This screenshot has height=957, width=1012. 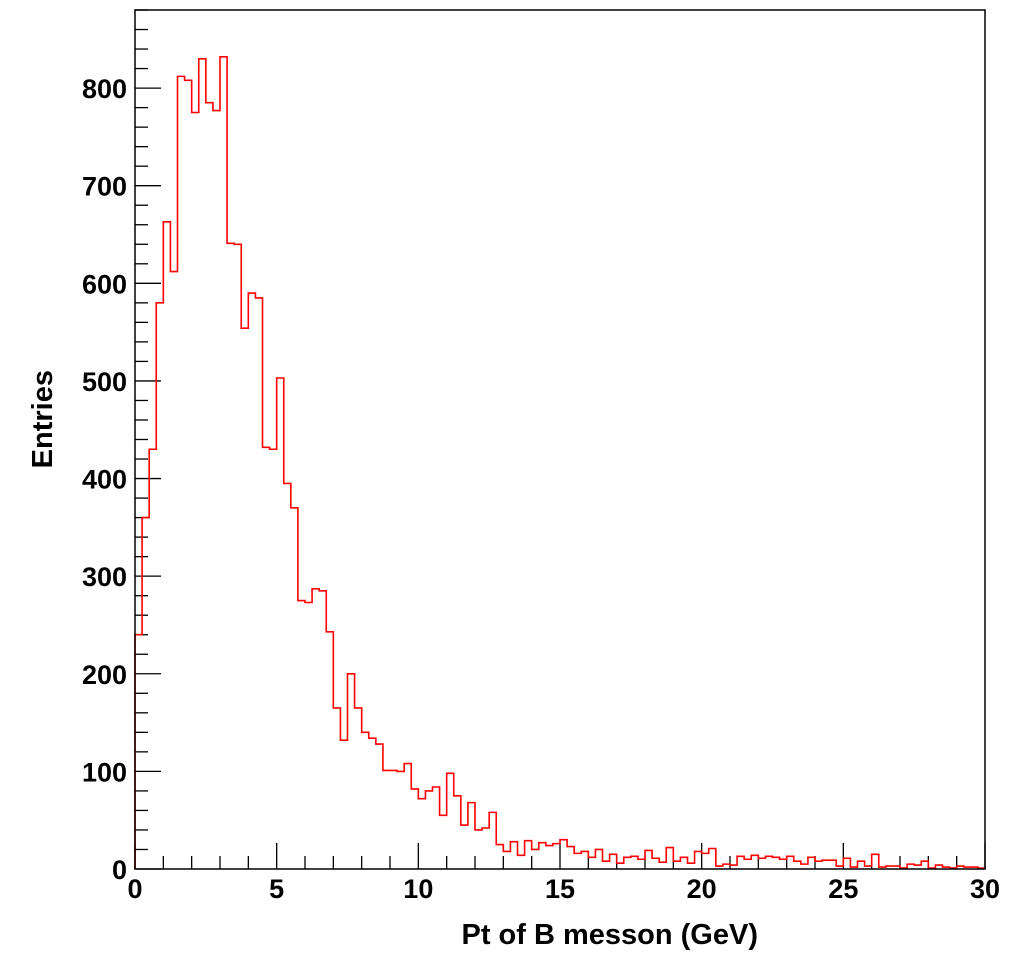 I want to click on x-tick-label: 25, so click(x=843, y=889).